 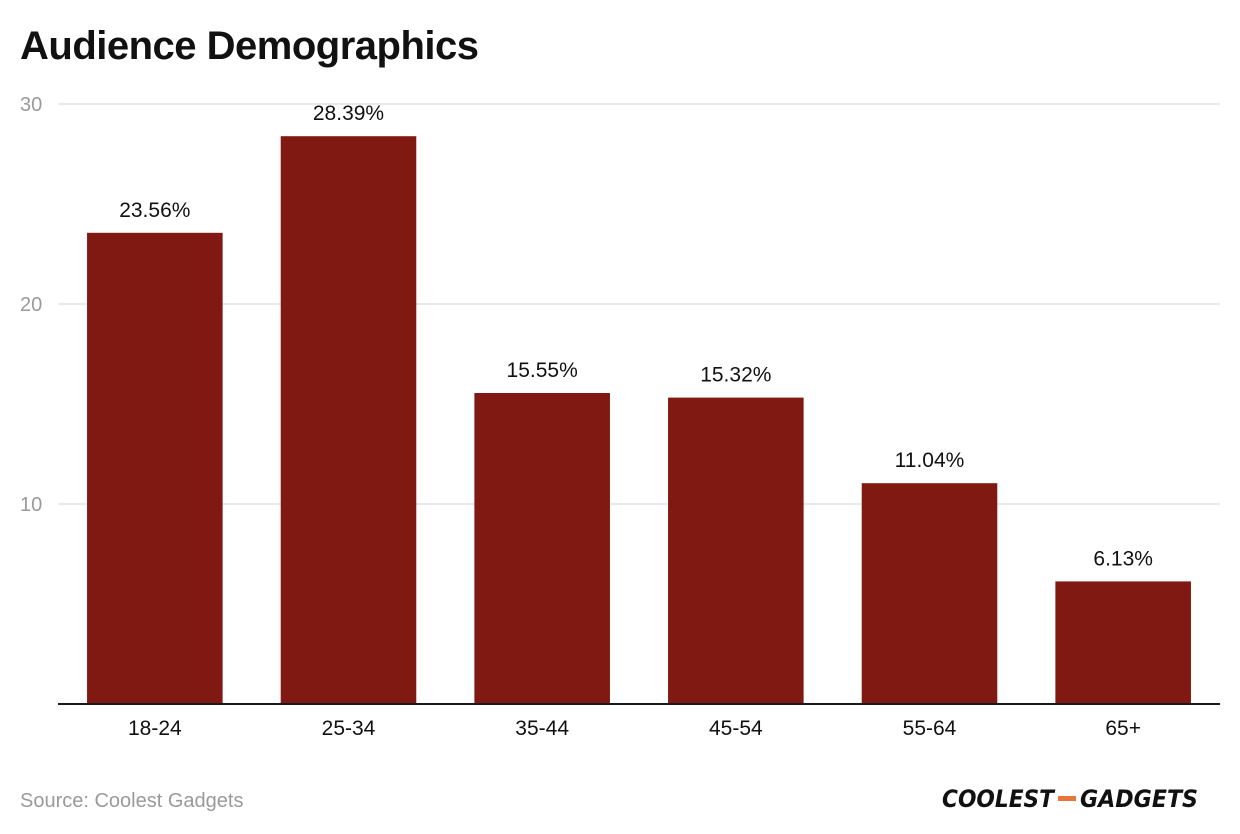 What do you see at coordinates (542, 728) in the screenshot?
I see `x-tick-label: 35-44` at bounding box center [542, 728].